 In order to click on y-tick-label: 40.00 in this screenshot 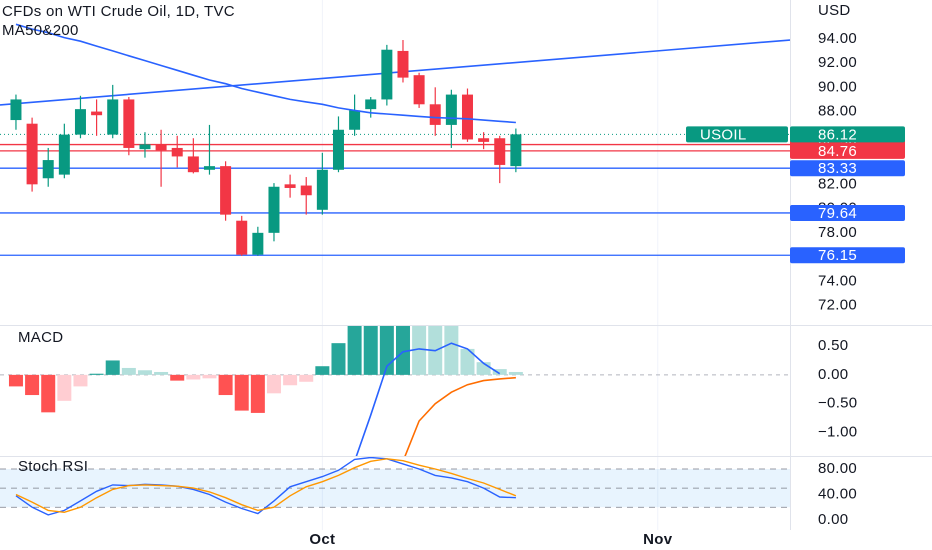, I will do `click(837, 493)`.